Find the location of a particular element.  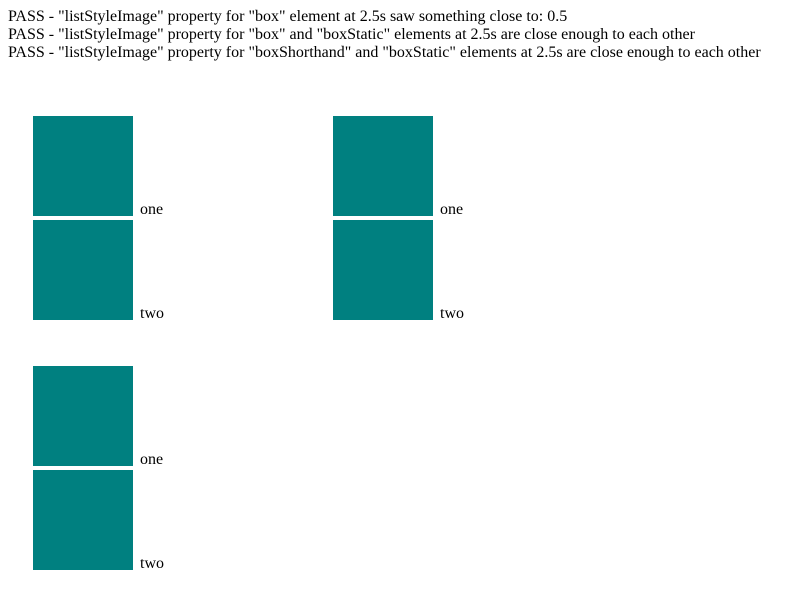

box-static-list: one two is located at coordinates (433, 221).